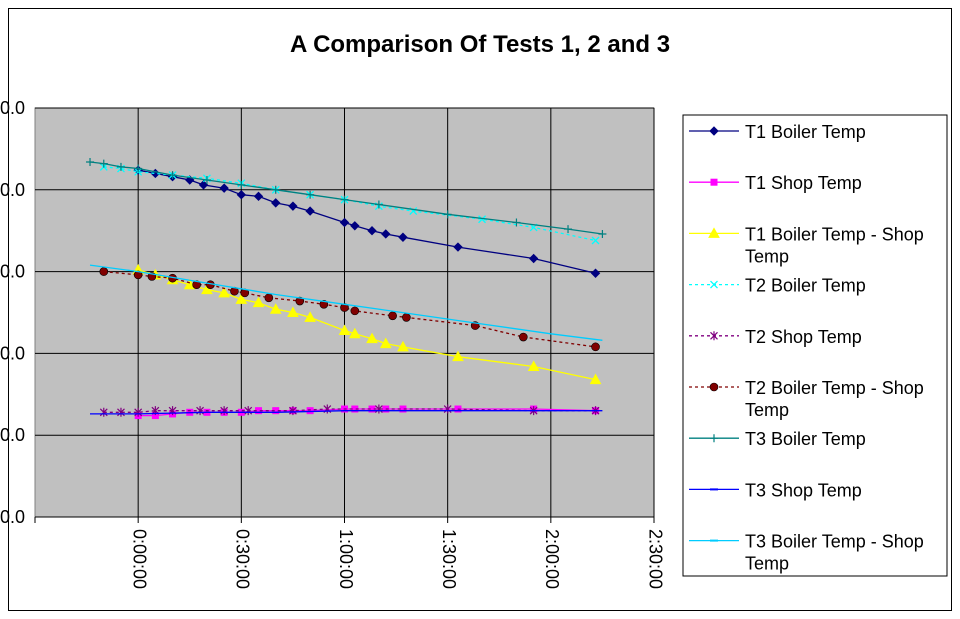 The height and width of the screenshot is (619, 960). Describe the element at coordinates (12, 435) in the screenshot. I see `y-tick-label: 50.0` at that location.